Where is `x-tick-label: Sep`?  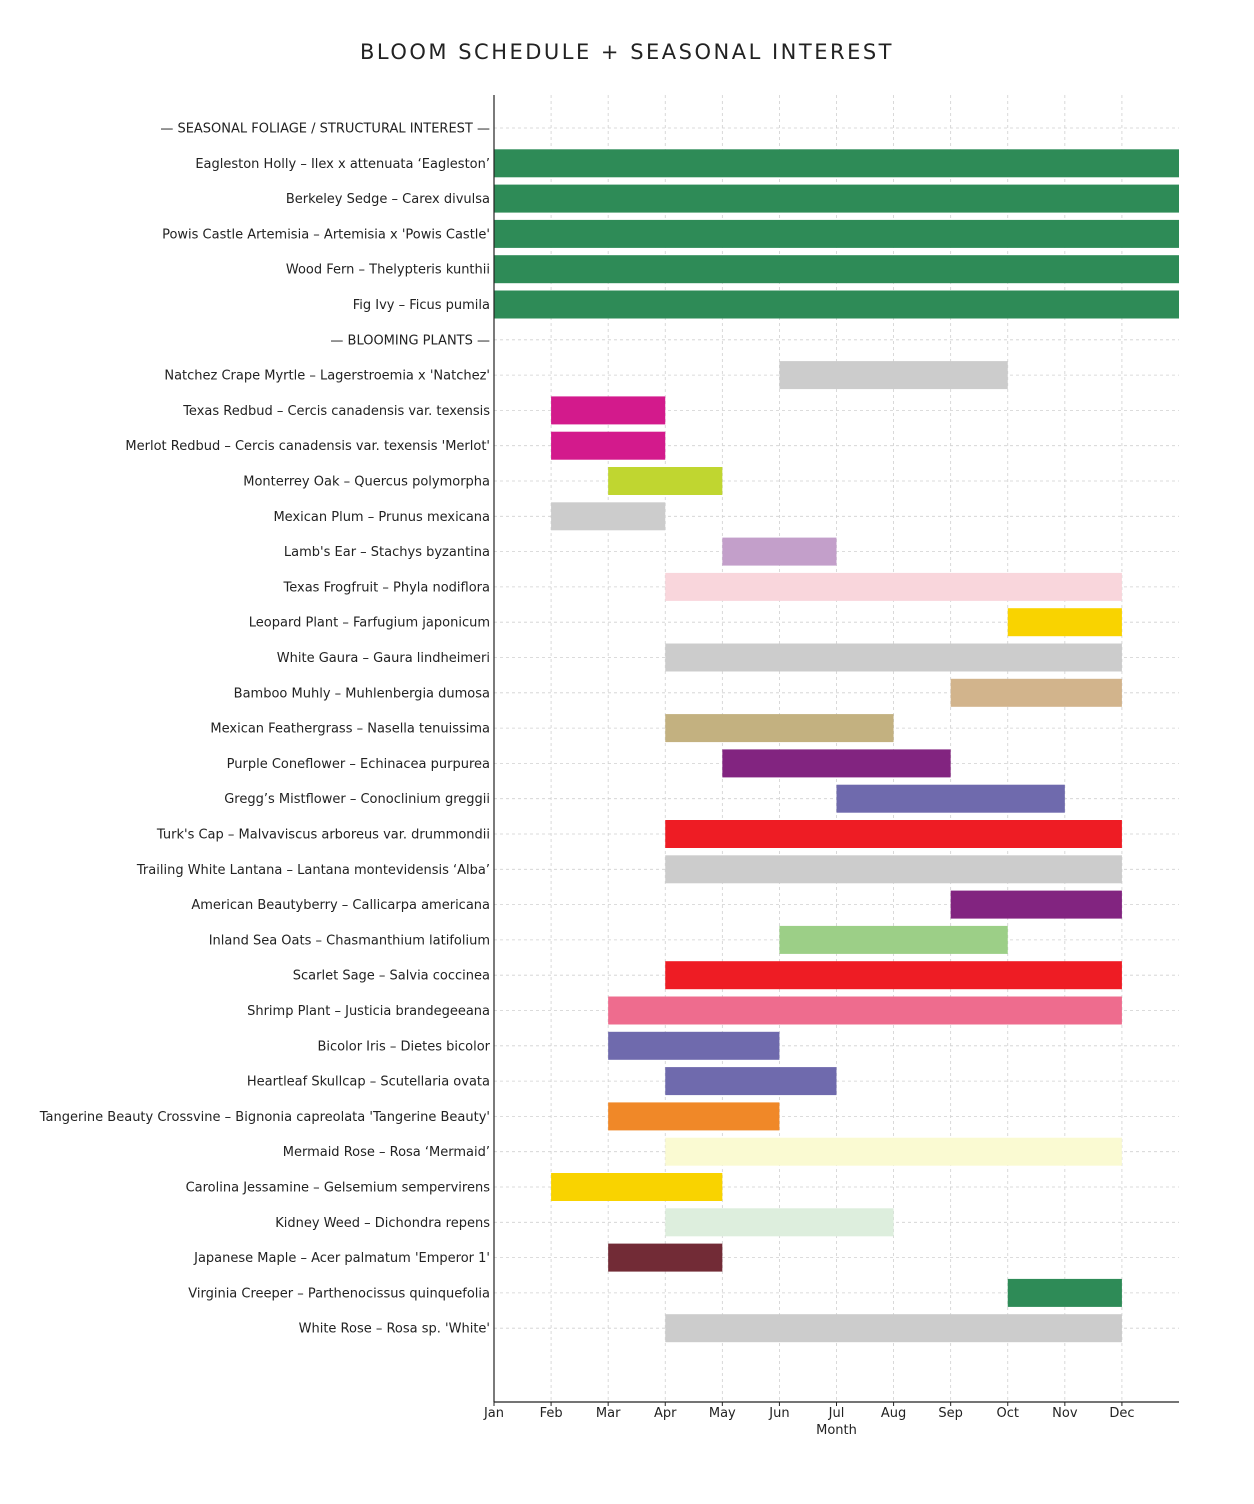 x-tick-label: Sep is located at coordinates (950, 1413).